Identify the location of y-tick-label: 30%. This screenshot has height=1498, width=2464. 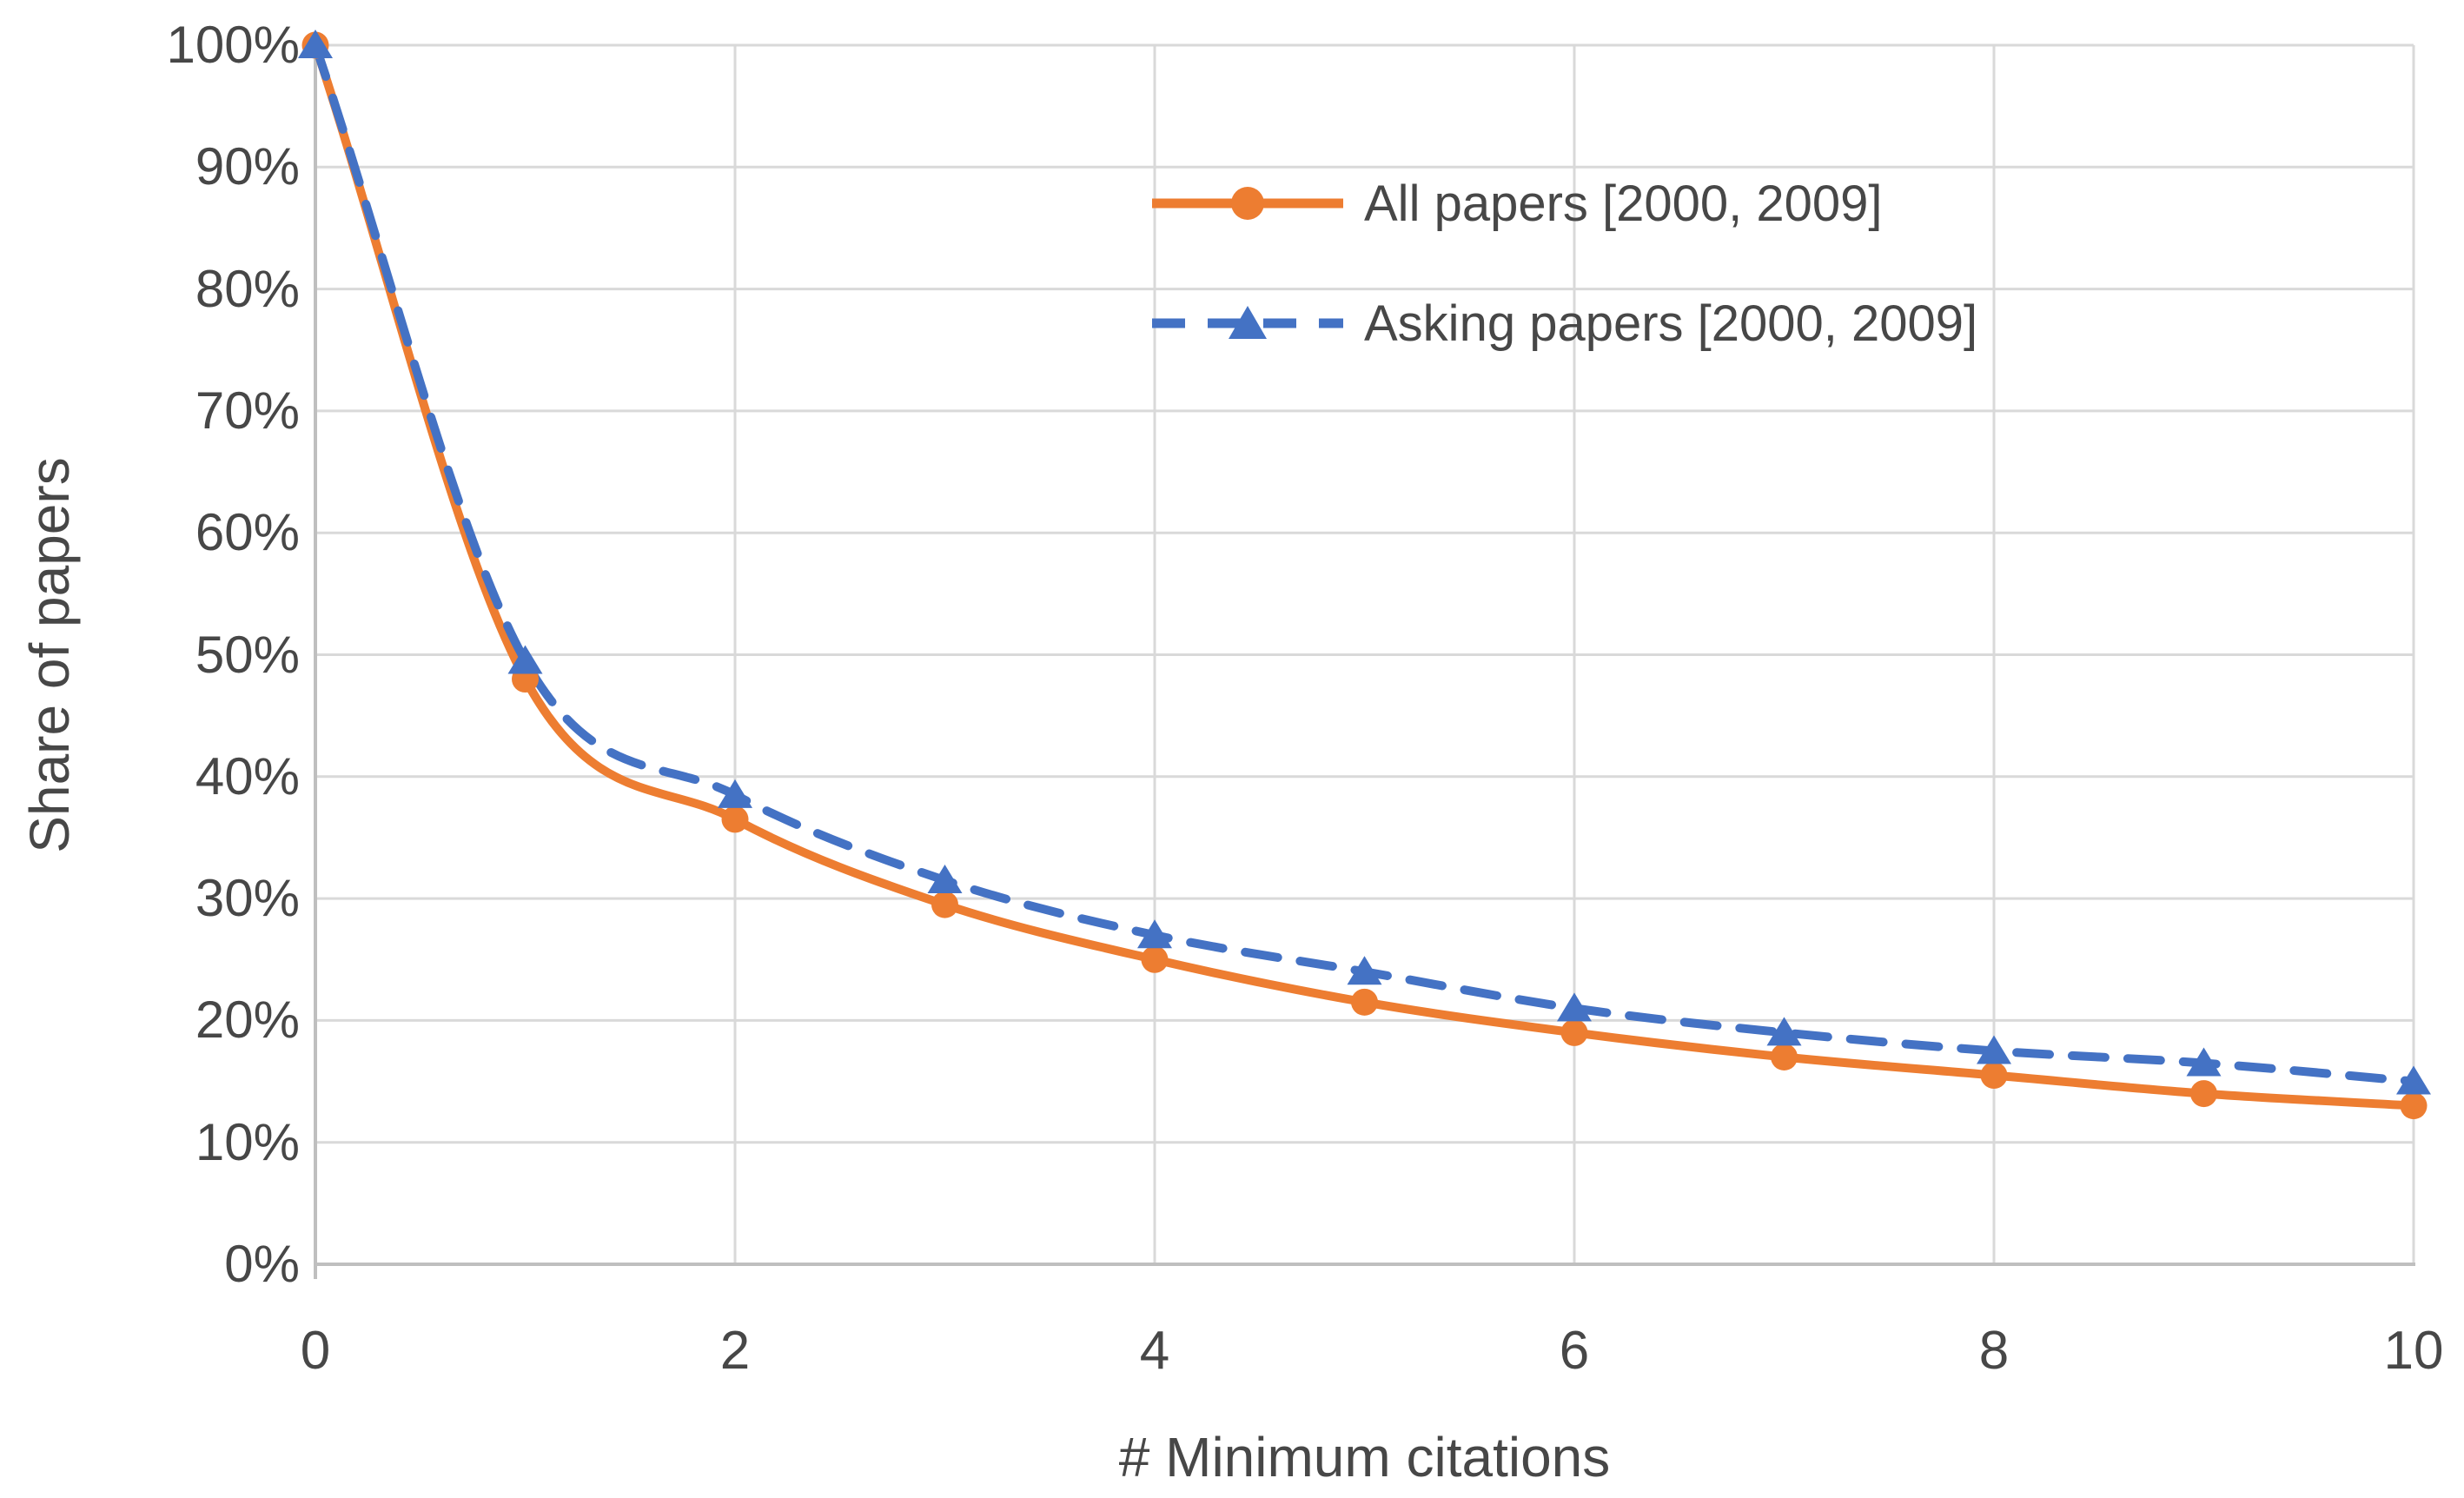
(247, 898).